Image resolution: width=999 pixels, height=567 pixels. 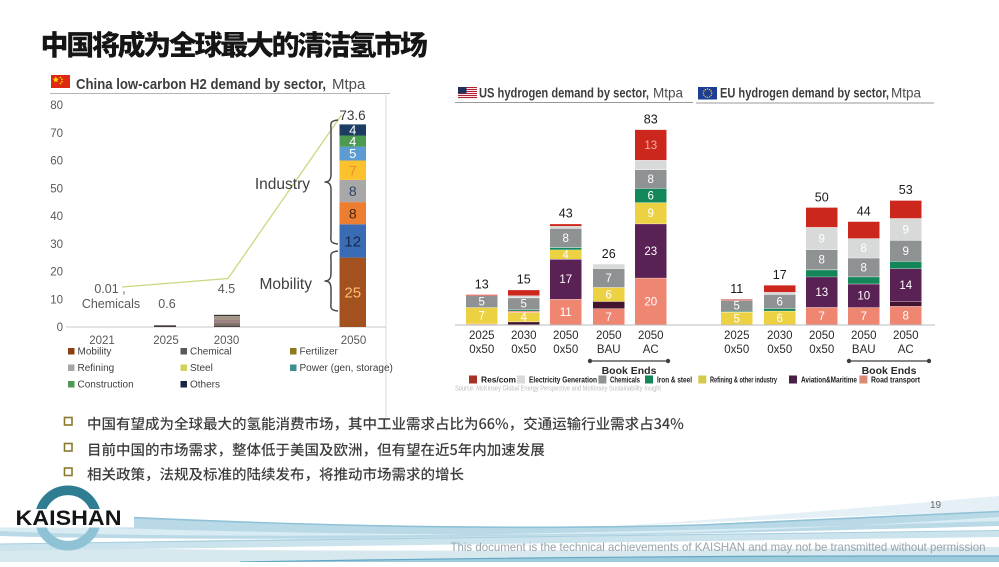 What do you see at coordinates (106, 385) in the screenshot?
I see `svg-text: Construction` at bounding box center [106, 385].